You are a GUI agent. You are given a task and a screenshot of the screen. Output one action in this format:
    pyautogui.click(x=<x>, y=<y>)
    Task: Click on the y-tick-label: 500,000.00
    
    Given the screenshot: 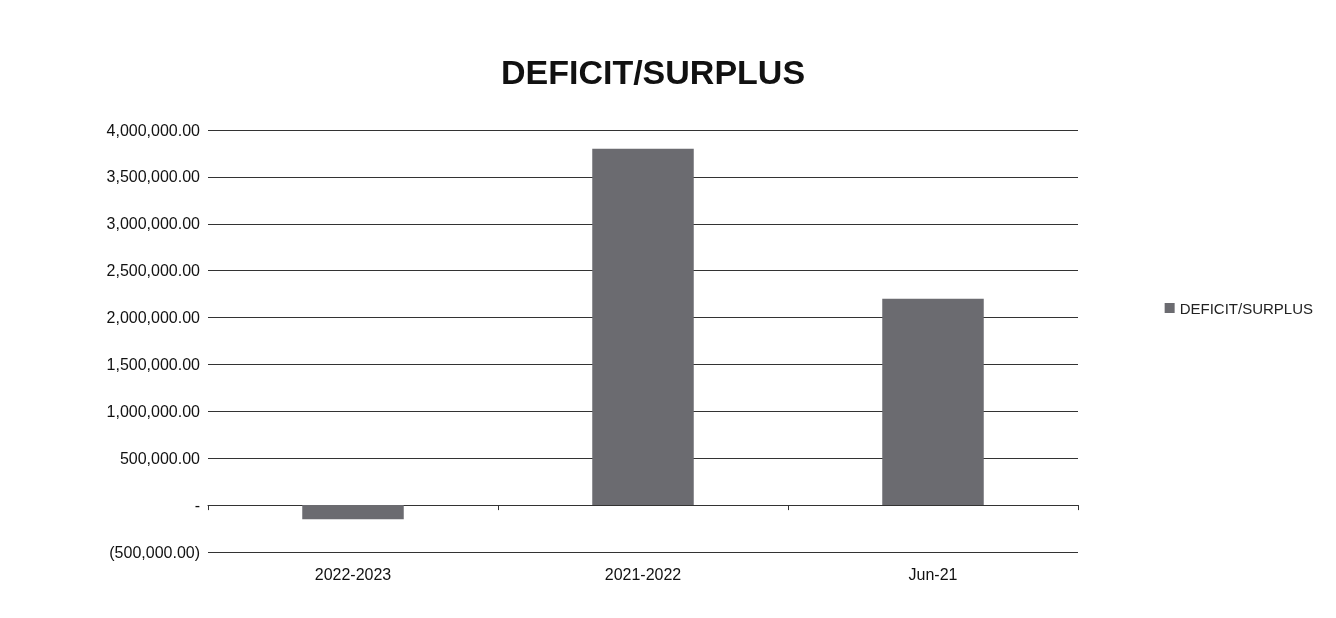 What is the action you would take?
    pyautogui.click(x=160, y=458)
    